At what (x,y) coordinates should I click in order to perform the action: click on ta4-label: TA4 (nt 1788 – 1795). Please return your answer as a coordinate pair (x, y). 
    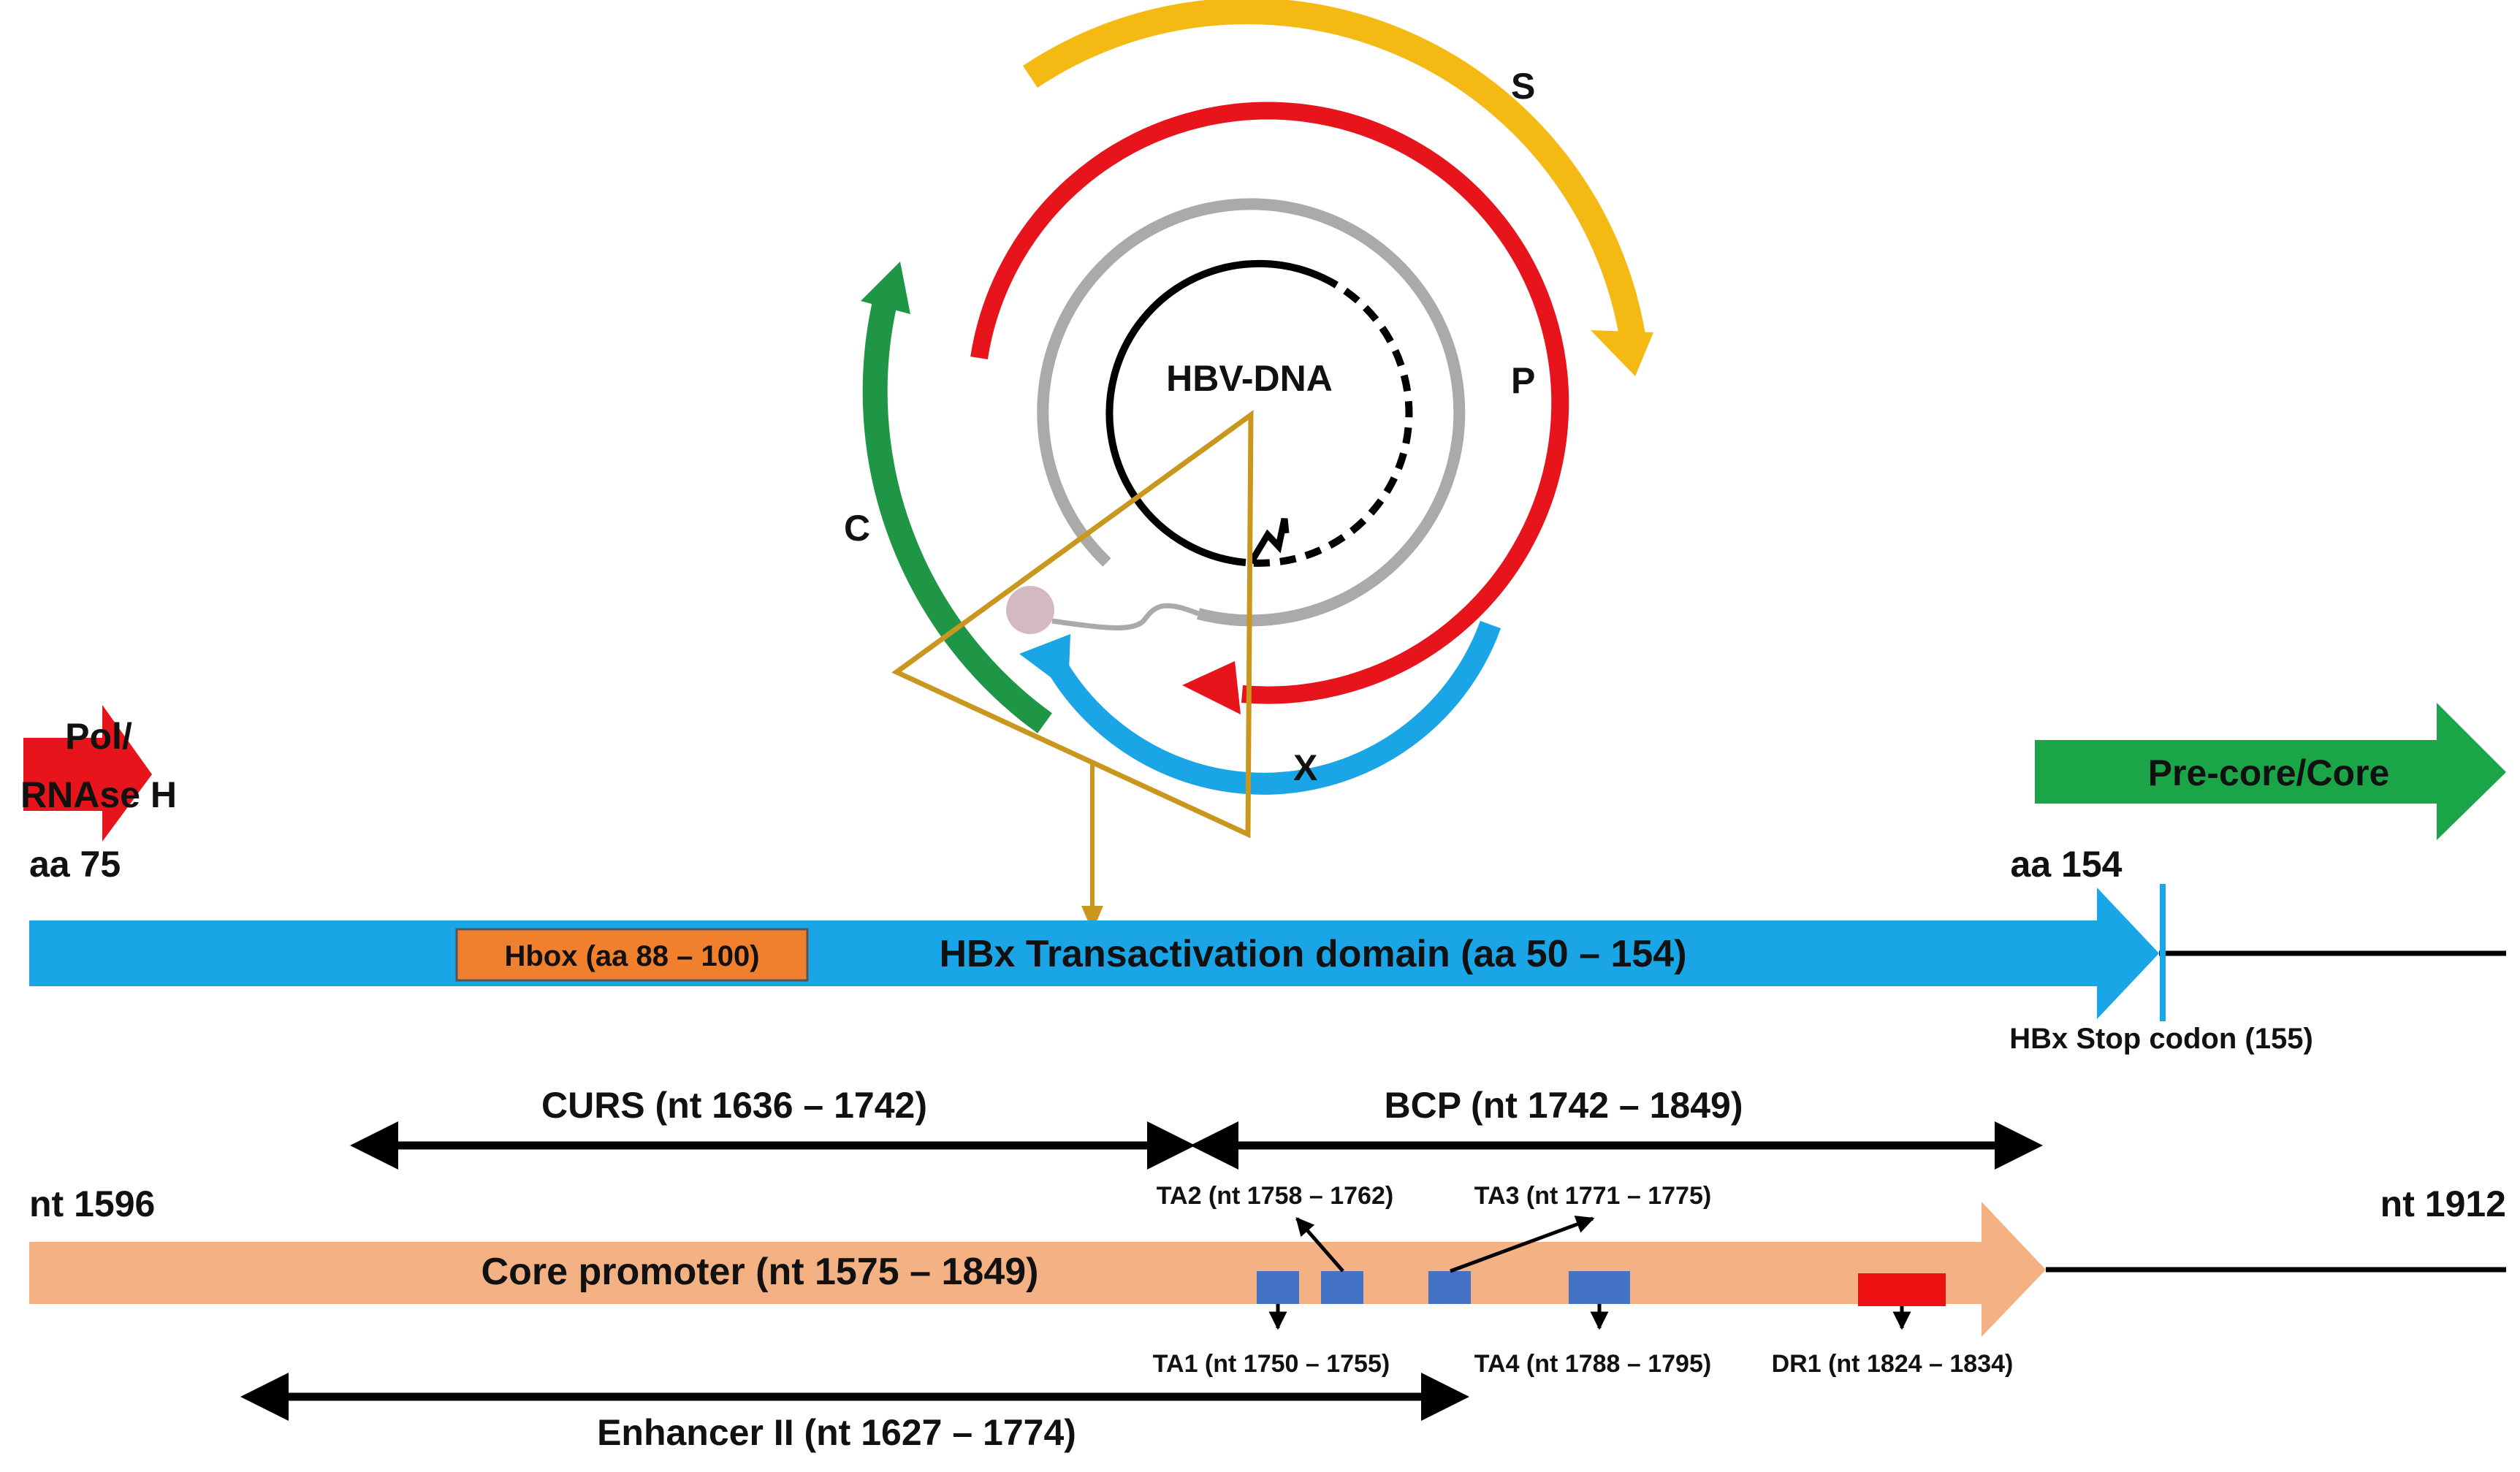
    Looking at the image, I should click on (1593, 1364).